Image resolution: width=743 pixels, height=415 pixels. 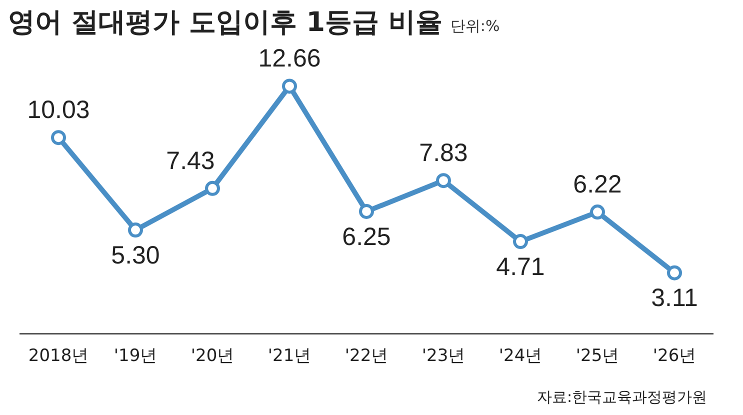 What do you see at coordinates (136, 356) in the screenshot?
I see `x-tick-label: '19년` at bounding box center [136, 356].